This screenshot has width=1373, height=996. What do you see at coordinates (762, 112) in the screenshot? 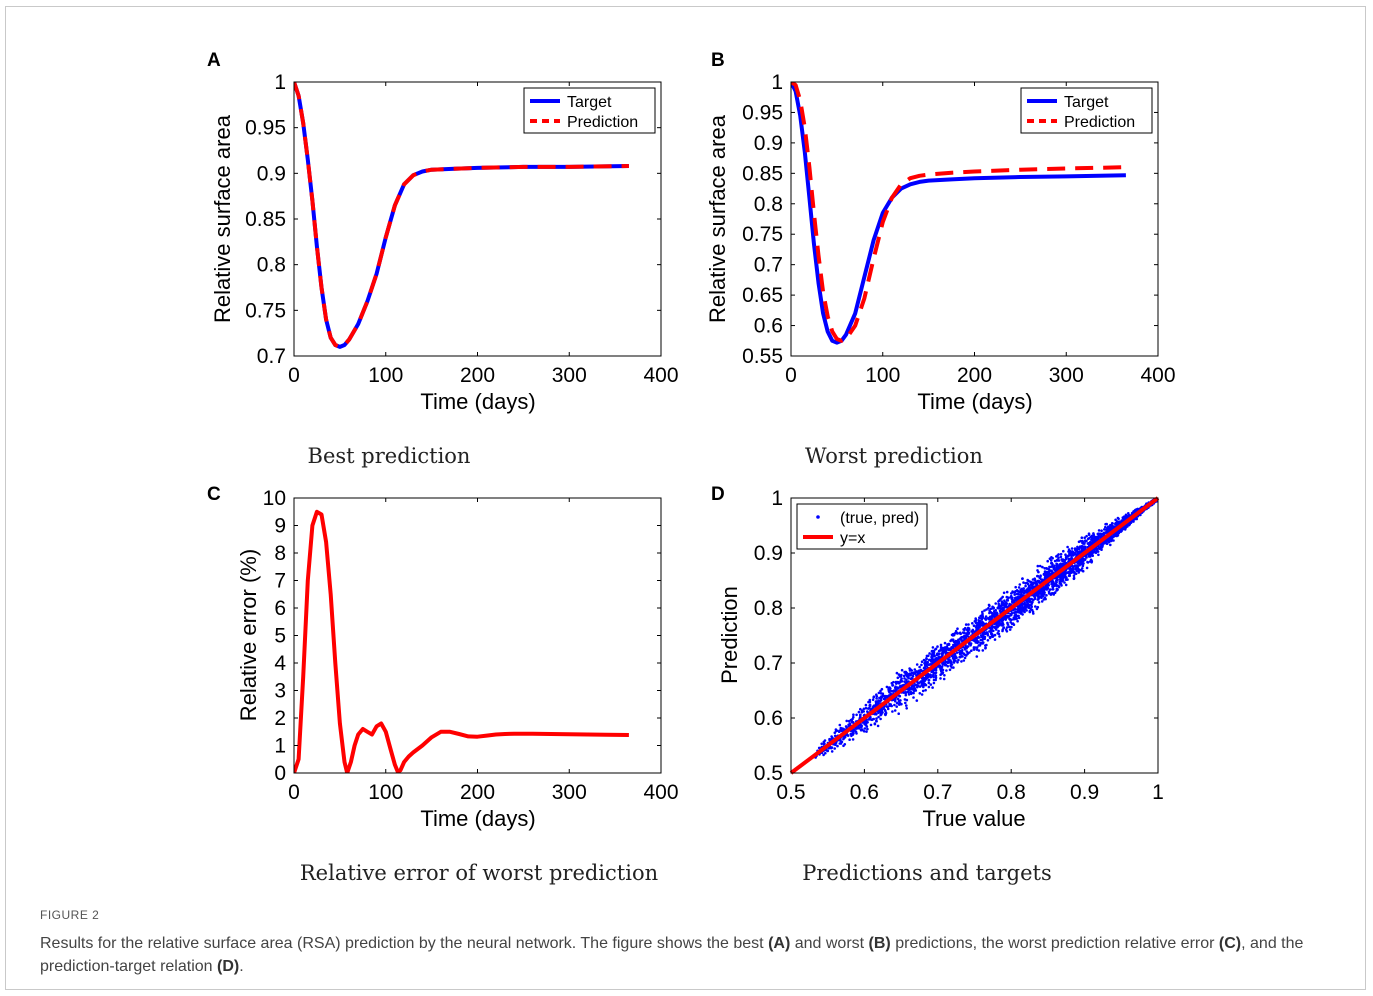
I see `y-tick-label: 0.95` at bounding box center [762, 112].